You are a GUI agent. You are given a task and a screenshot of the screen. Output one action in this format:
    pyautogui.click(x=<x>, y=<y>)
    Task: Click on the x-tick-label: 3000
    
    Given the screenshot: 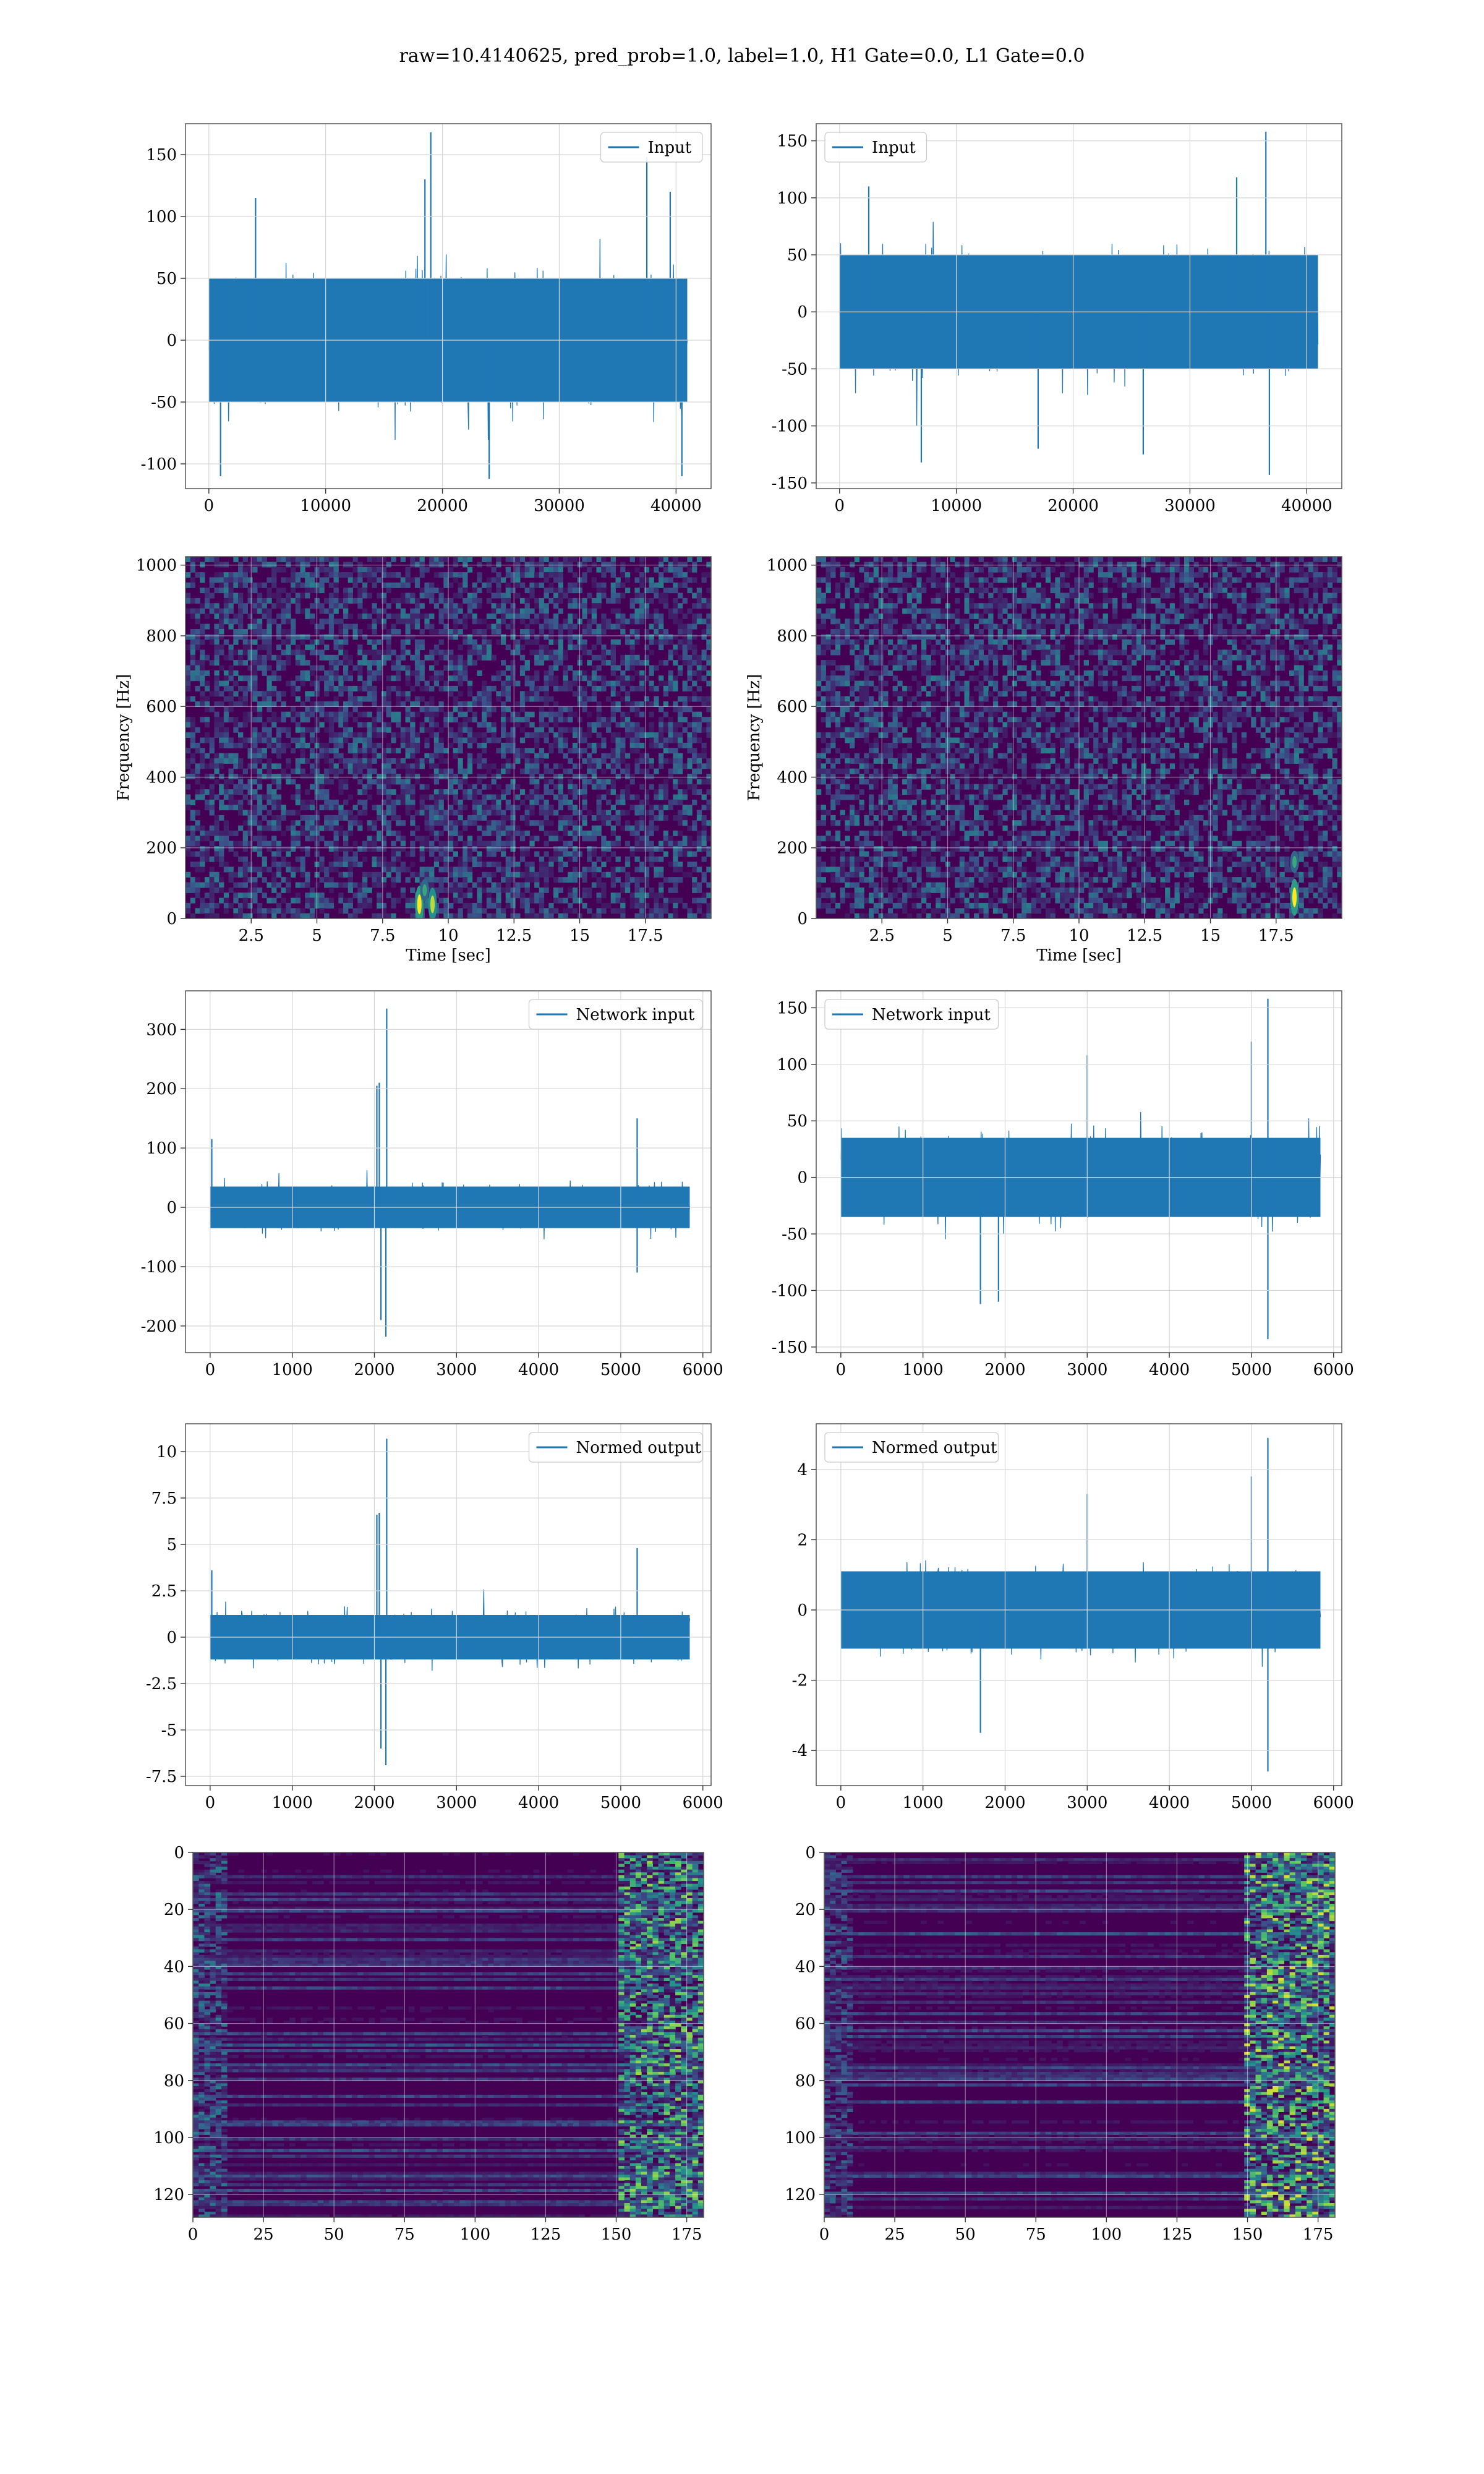 What is the action you would take?
    pyautogui.click(x=456, y=1803)
    